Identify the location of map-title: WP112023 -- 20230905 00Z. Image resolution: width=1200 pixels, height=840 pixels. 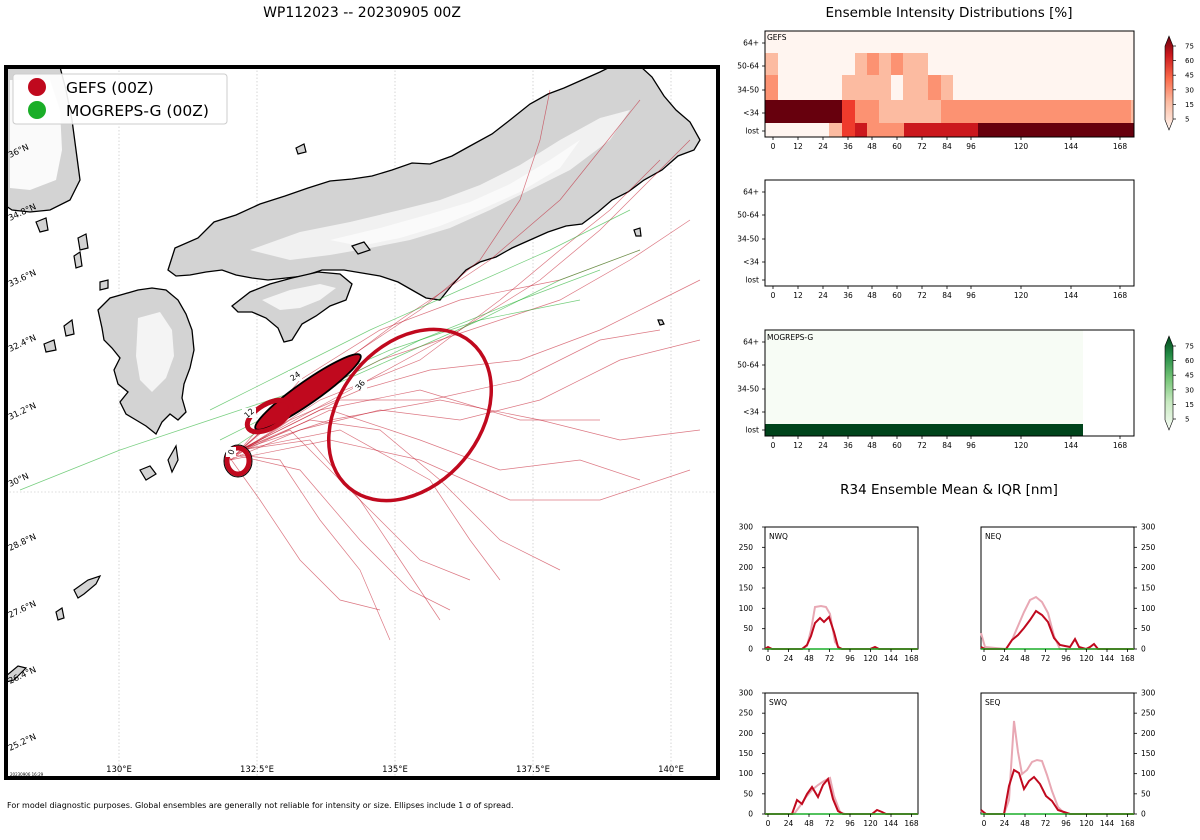
(362, 13).